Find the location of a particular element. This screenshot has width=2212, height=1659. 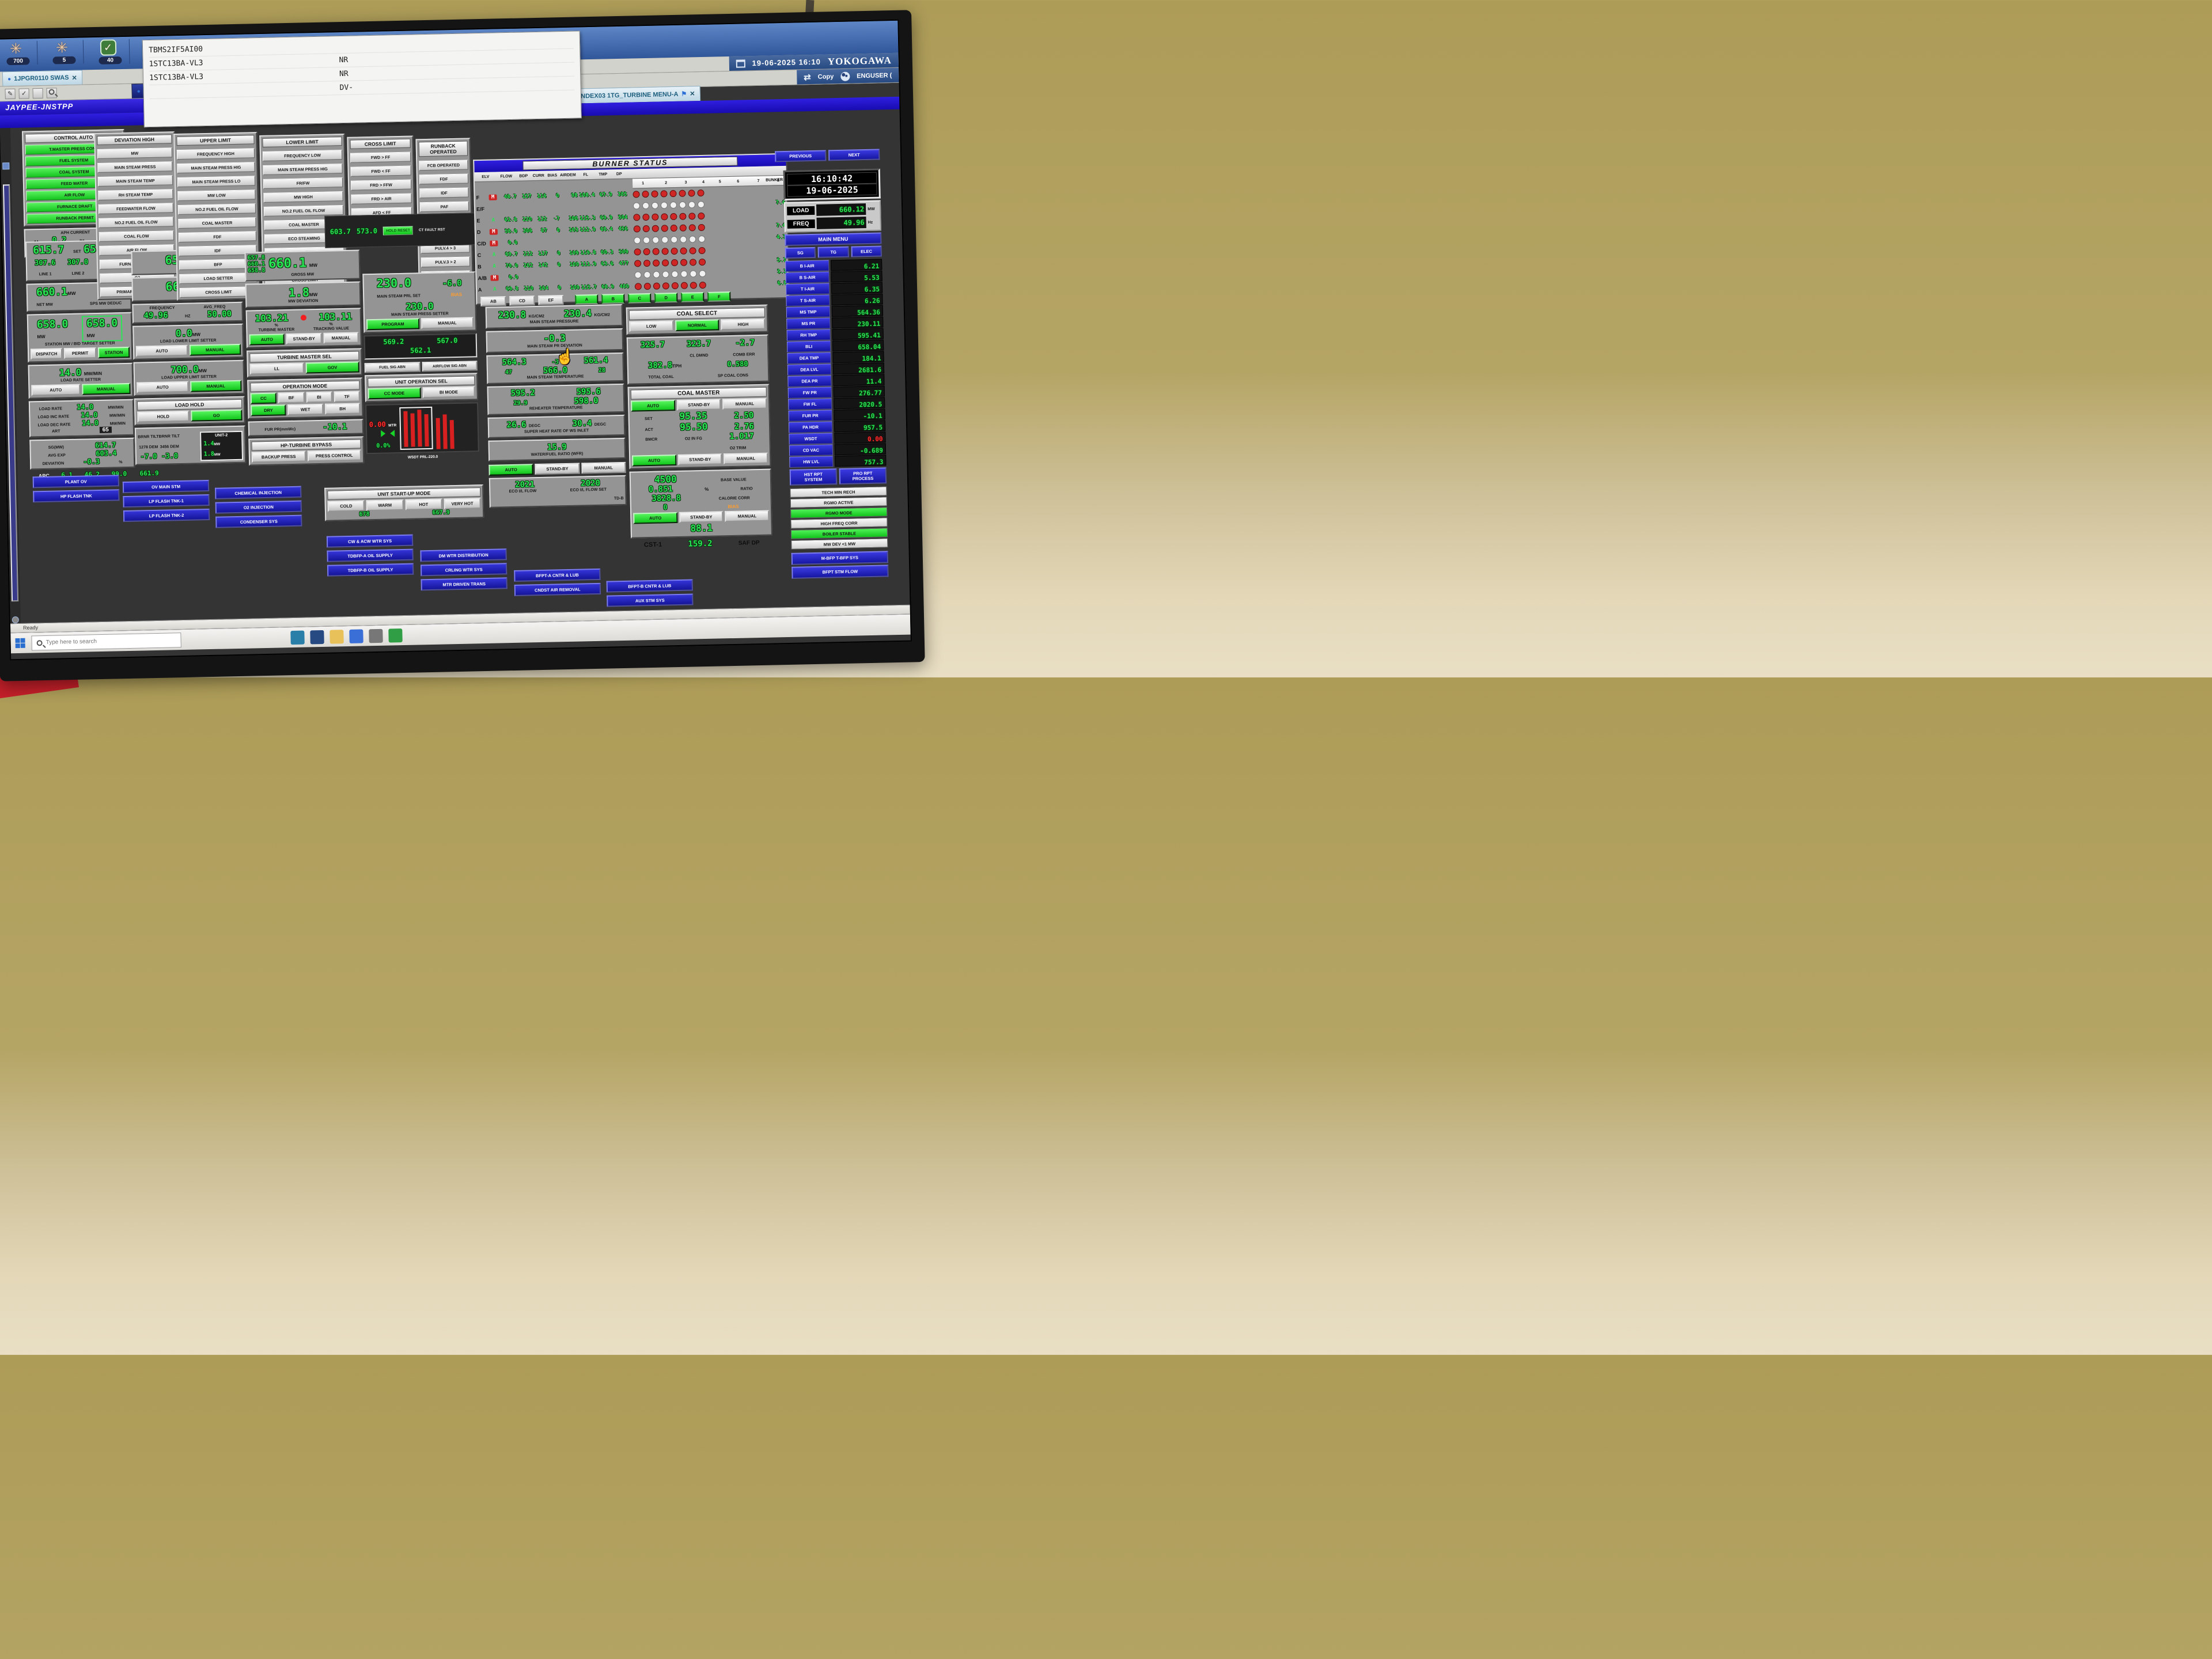

sg-button: SG is located at coordinates (800, 253).